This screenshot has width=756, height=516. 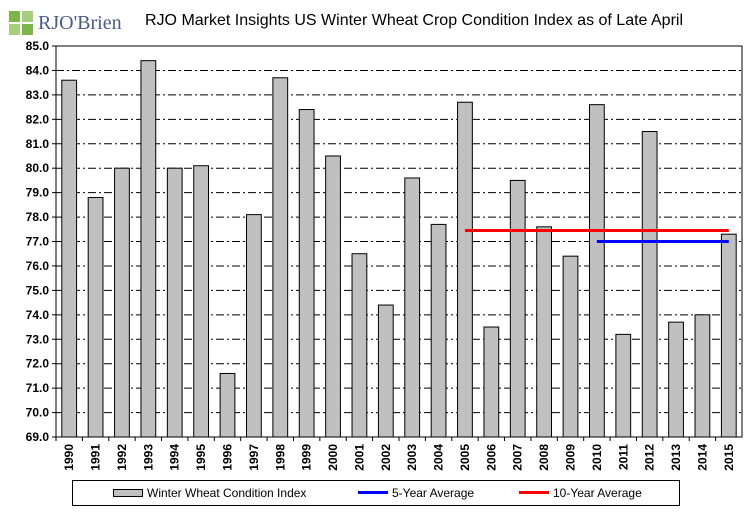 What do you see at coordinates (702, 457) in the screenshot?
I see `x-tick-label: 2014` at bounding box center [702, 457].